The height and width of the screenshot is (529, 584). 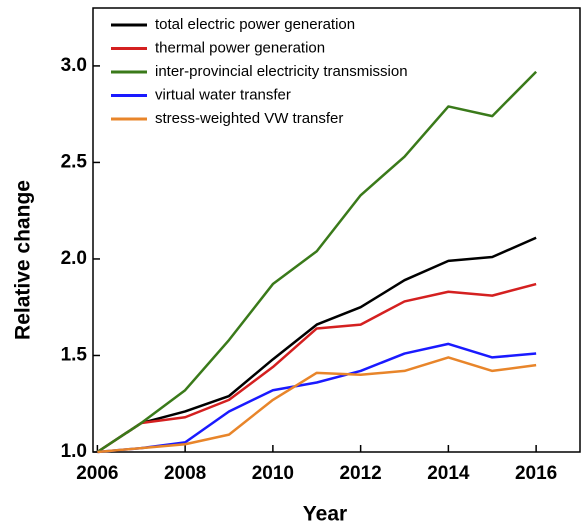 What do you see at coordinates (273, 473) in the screenshot?
I see `x-tick-label: 2010` at bounding box center [273, 473].